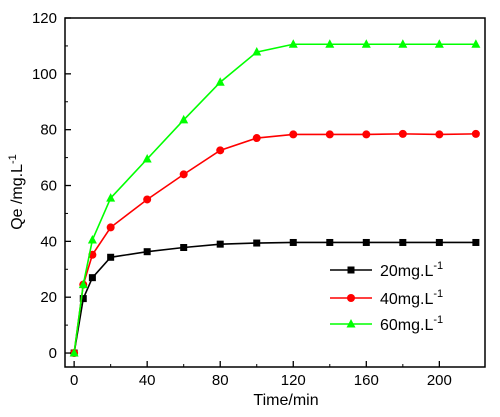 Image resolution: width=500 pixels, height=417 pixels. I want to click on x-tick-label: 0, so click(74, 380).